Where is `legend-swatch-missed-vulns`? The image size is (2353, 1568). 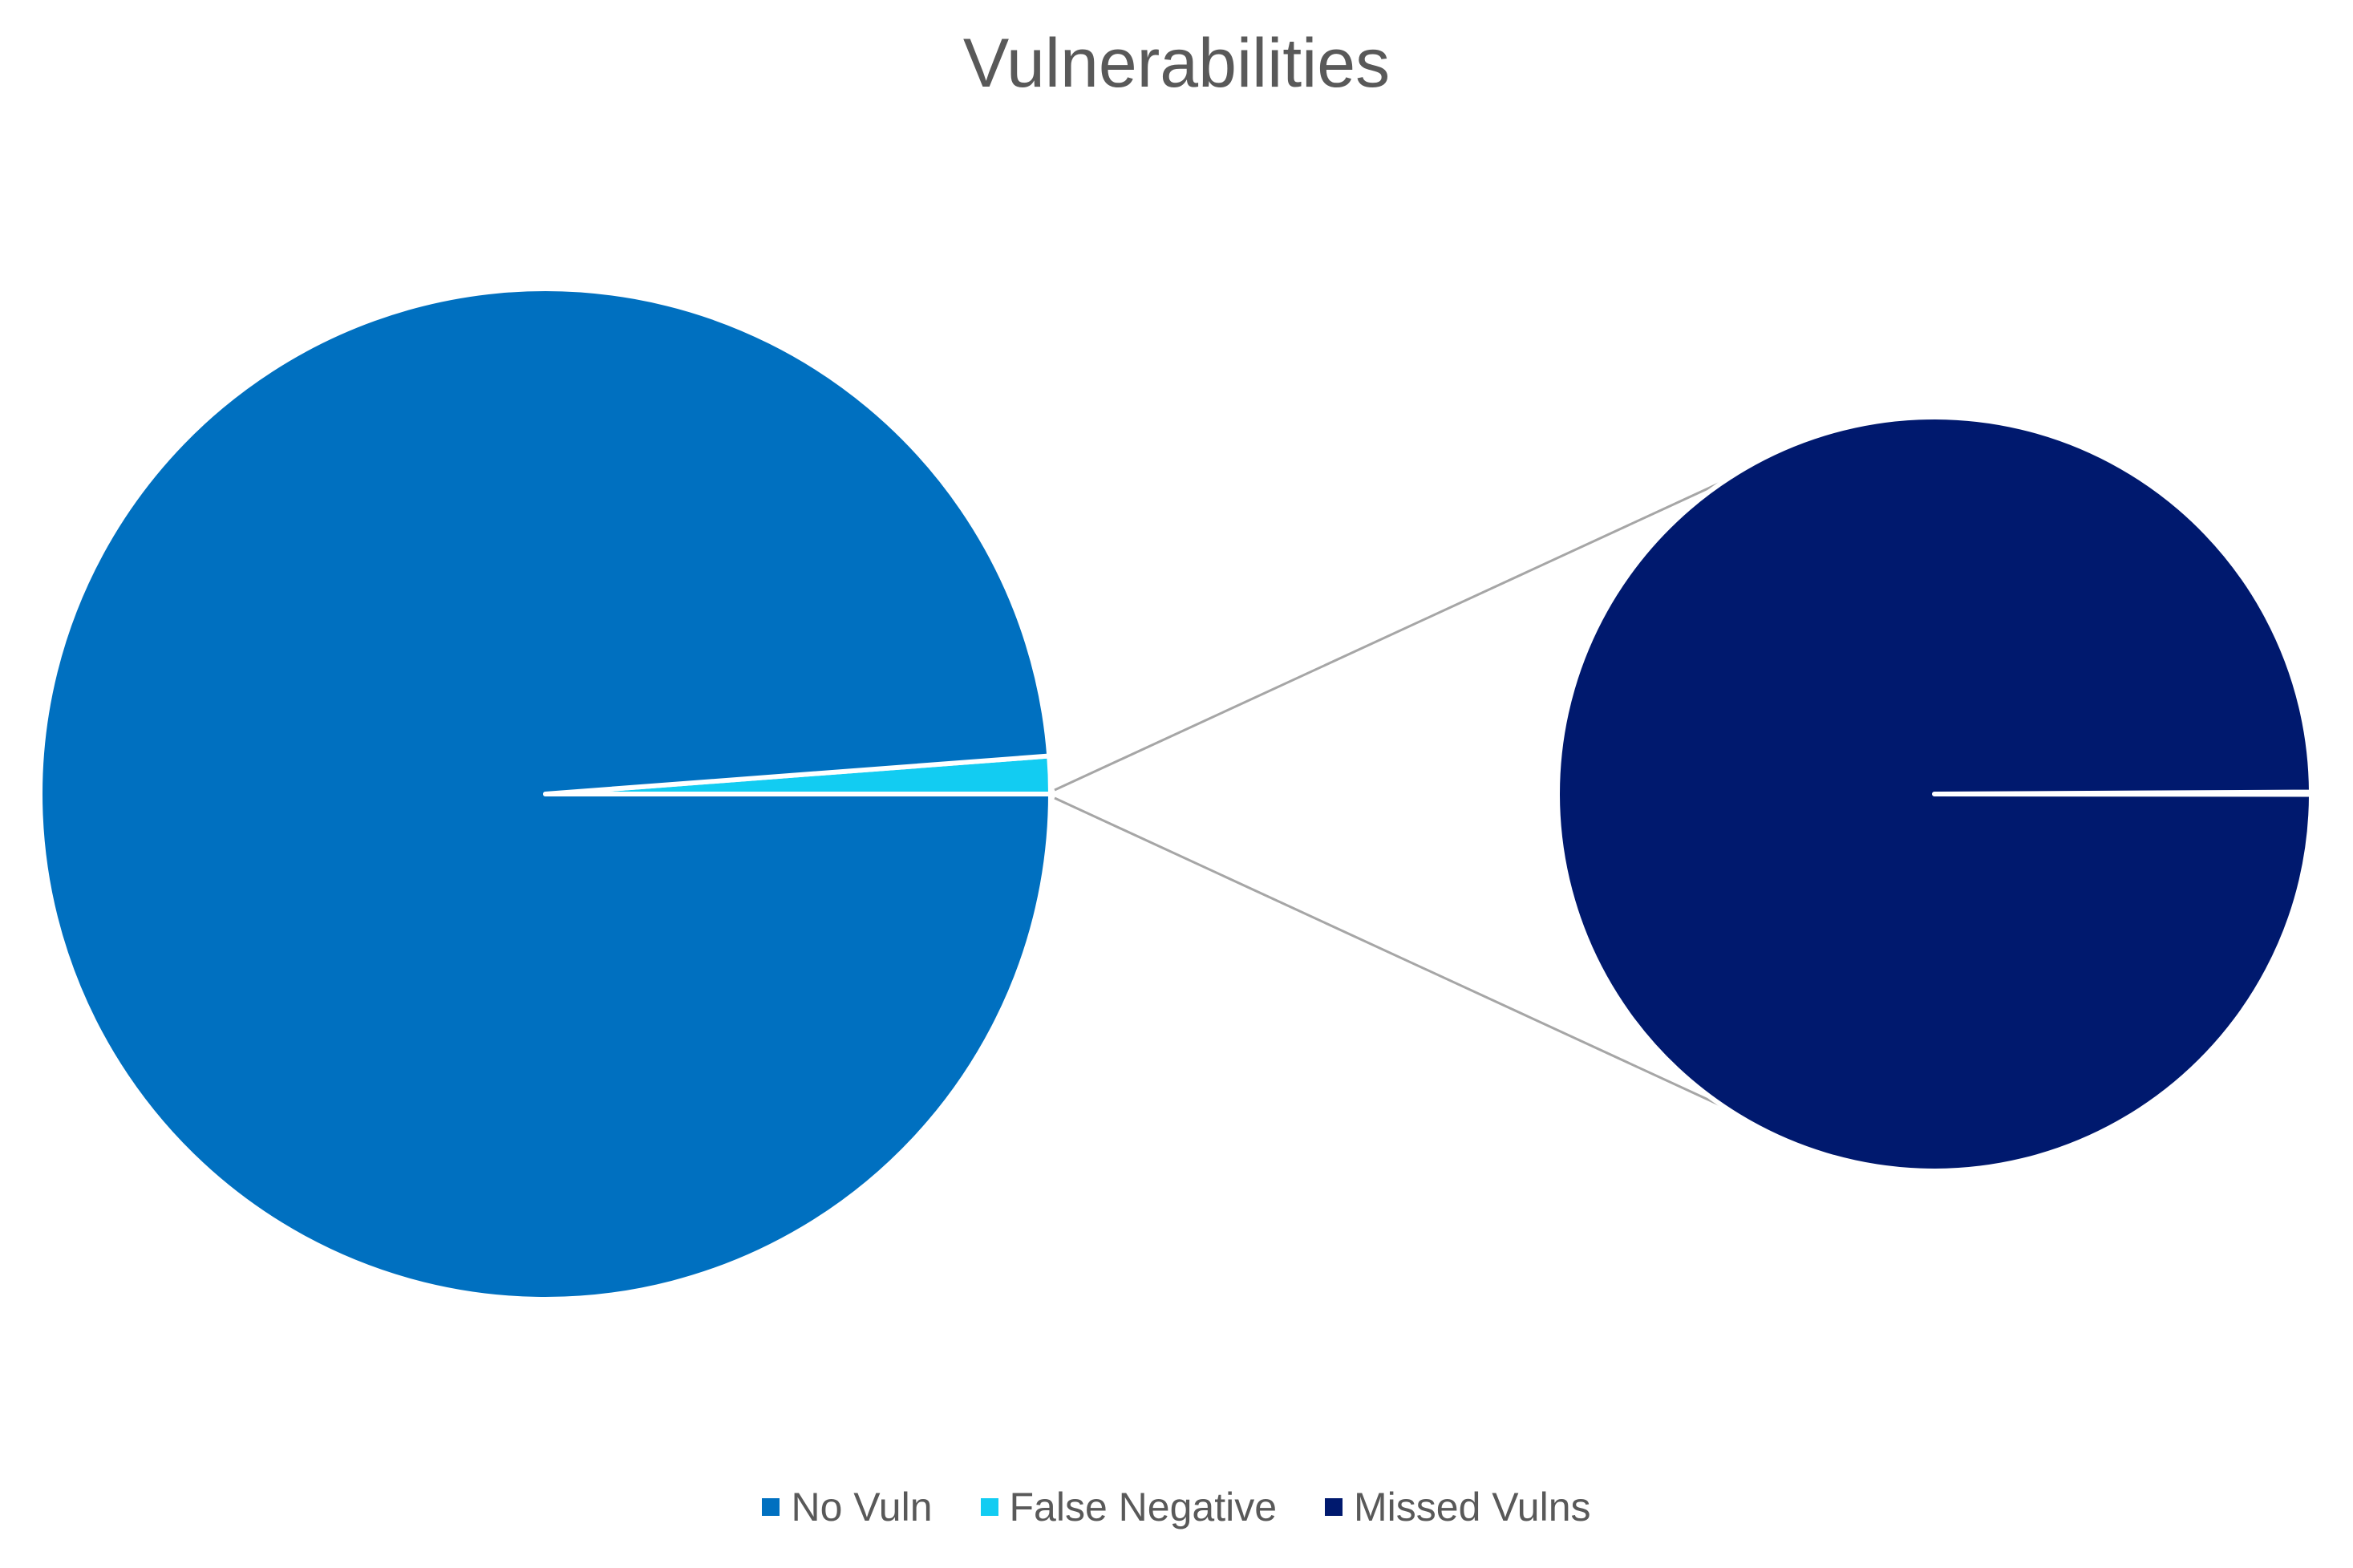
legend-swatch-missed-vulns is located at coordinates (1334, 1507).